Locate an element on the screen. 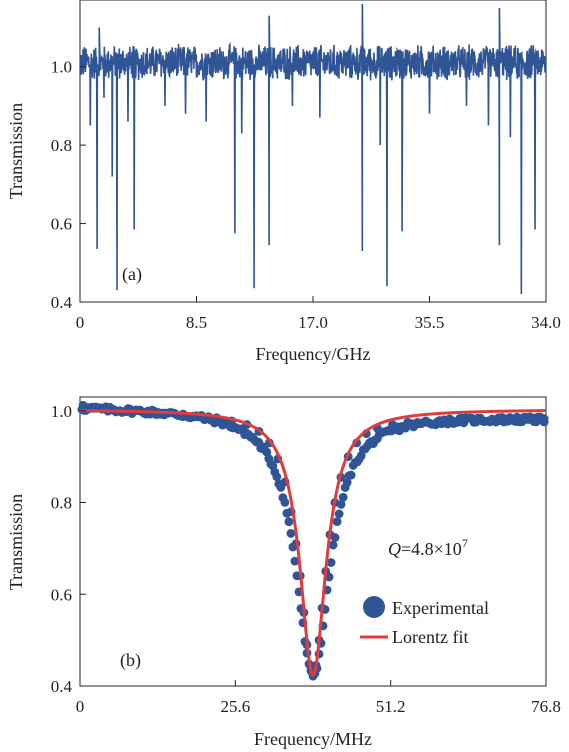  panel-a-y-tick-label: 0.6 is located at coordinates (61, 224).